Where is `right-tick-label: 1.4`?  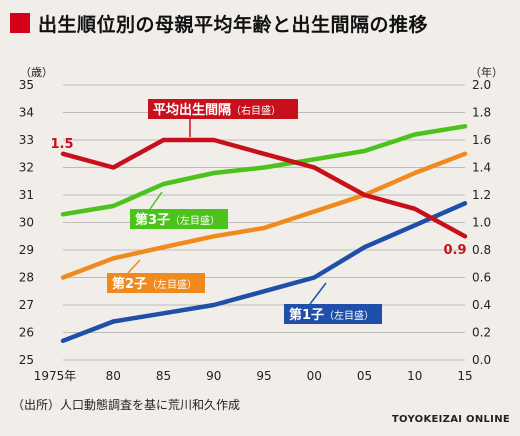 right-tick-label: 1.4 is located at coordinates (481, 168).